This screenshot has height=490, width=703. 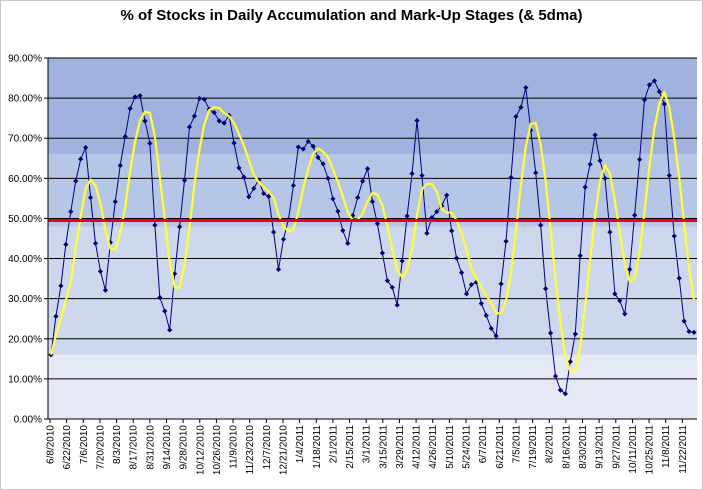 I want to click on x-tick-label: 1/18/2011, so click(x=317, y=447).